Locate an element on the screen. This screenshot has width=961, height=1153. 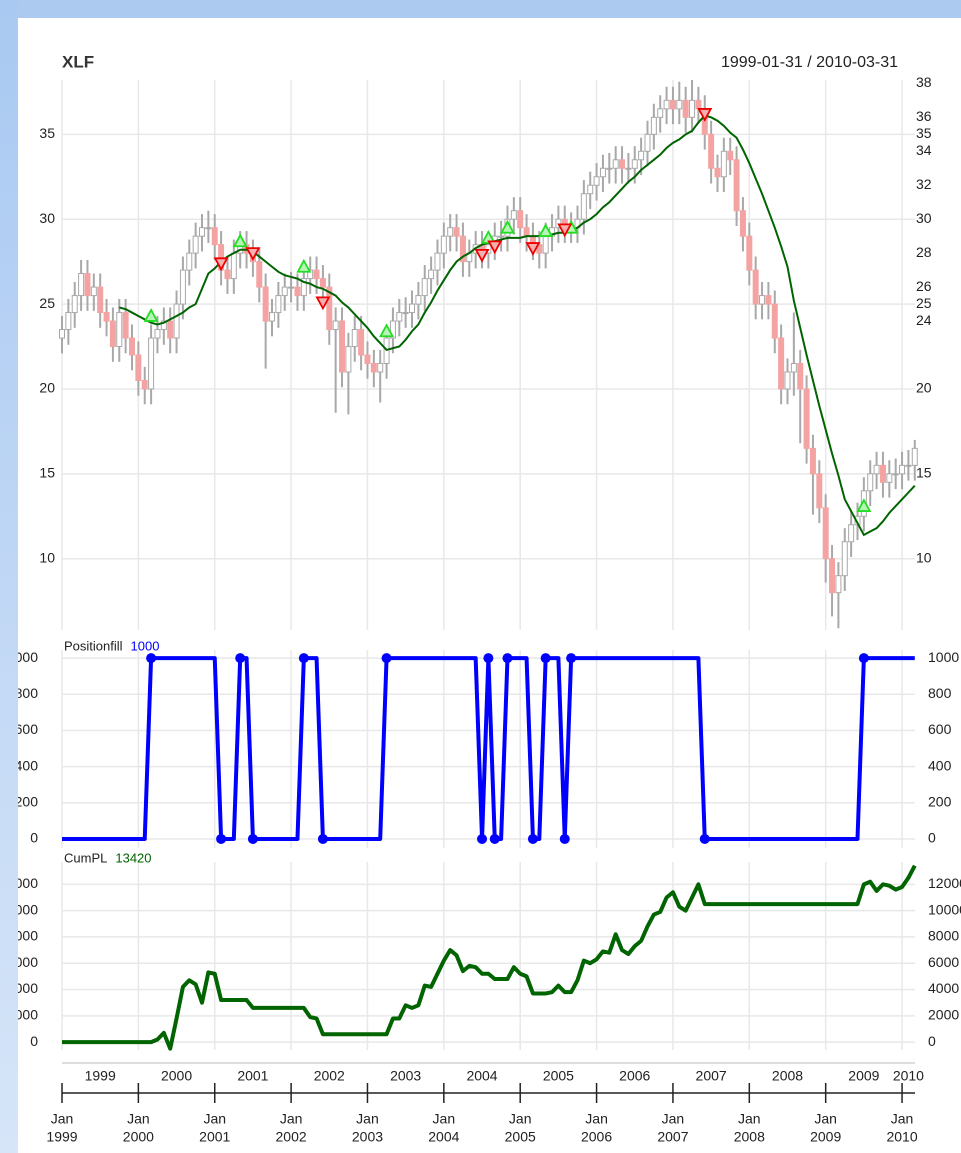
x-tick-year: 2004 is located at coordinates (443, 1137).